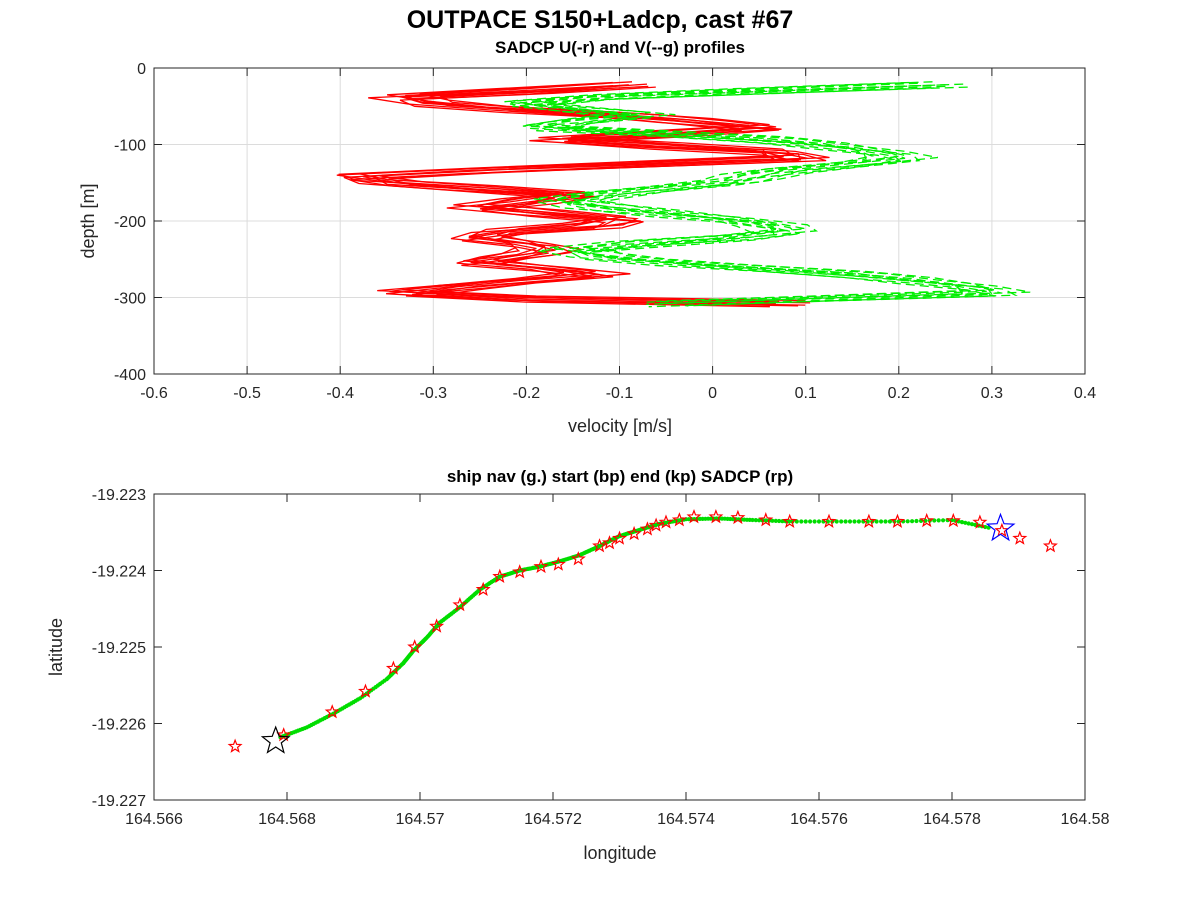 The width and height of the screenshot is (1200, 900). What do you see at coordinates (420, 819) in the screenshot?
I see `ship-nav-x-tick-label: 164.57` at bounding box center [420, 819].